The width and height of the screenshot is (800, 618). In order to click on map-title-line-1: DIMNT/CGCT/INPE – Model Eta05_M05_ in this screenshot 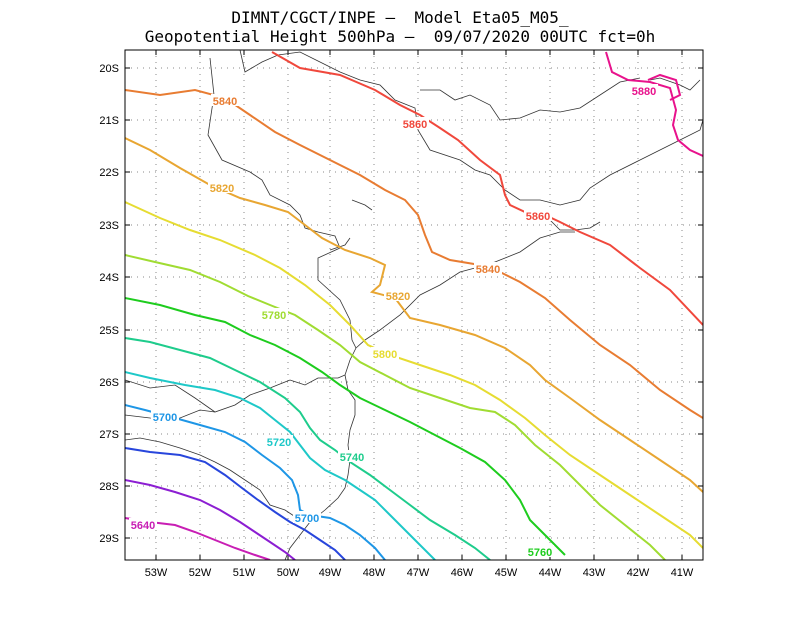, I will do `click(400, 17)`.